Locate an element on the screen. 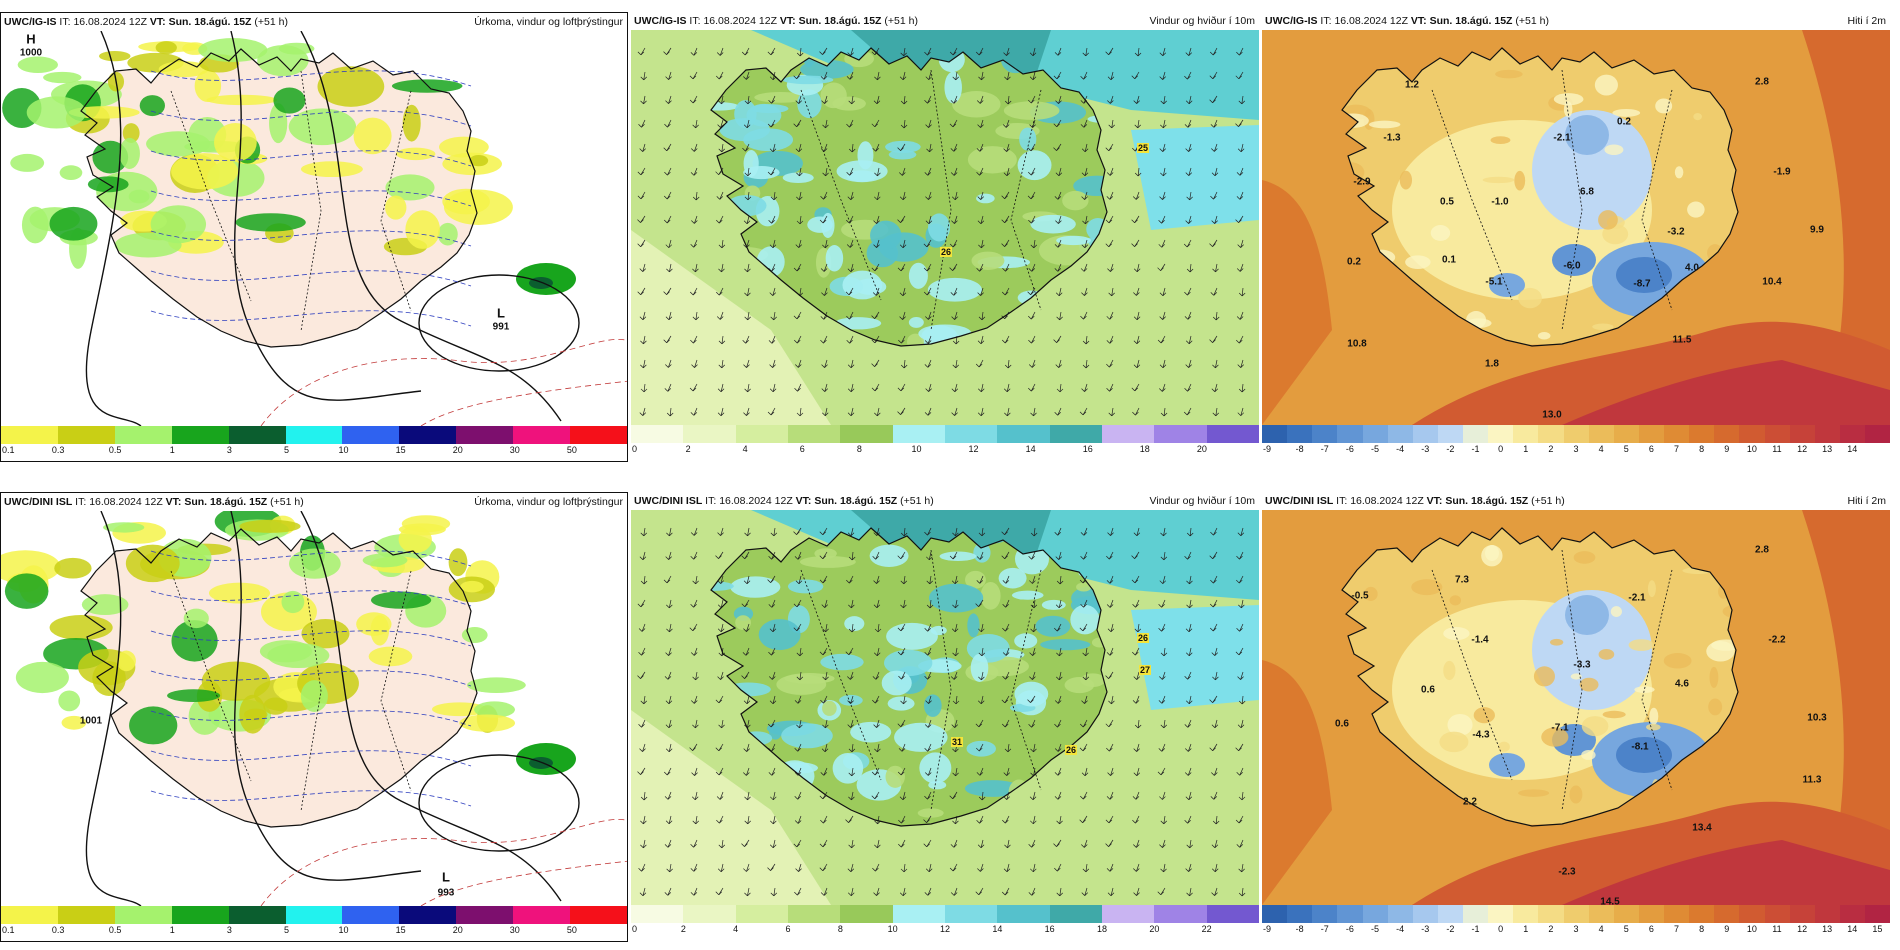  temperature-value-label: -1.3 is located at coordinates (1392, 138).